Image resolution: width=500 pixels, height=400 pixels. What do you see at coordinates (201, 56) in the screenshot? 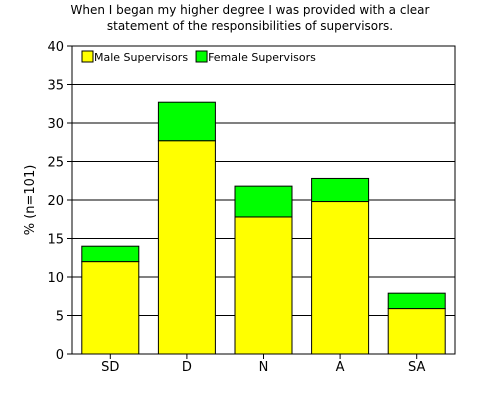
I see `legend-swatch-female` at bounding box center [201, 56].